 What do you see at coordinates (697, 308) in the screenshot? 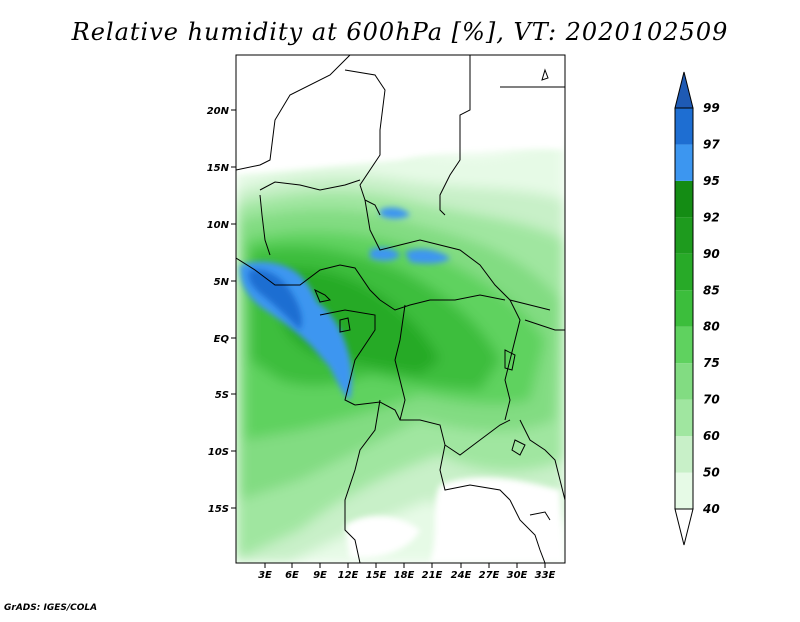
I see `colorbar: 40 50 60 70 75 80 85 90 92 95 97 99` at bounding box center [697, 308].